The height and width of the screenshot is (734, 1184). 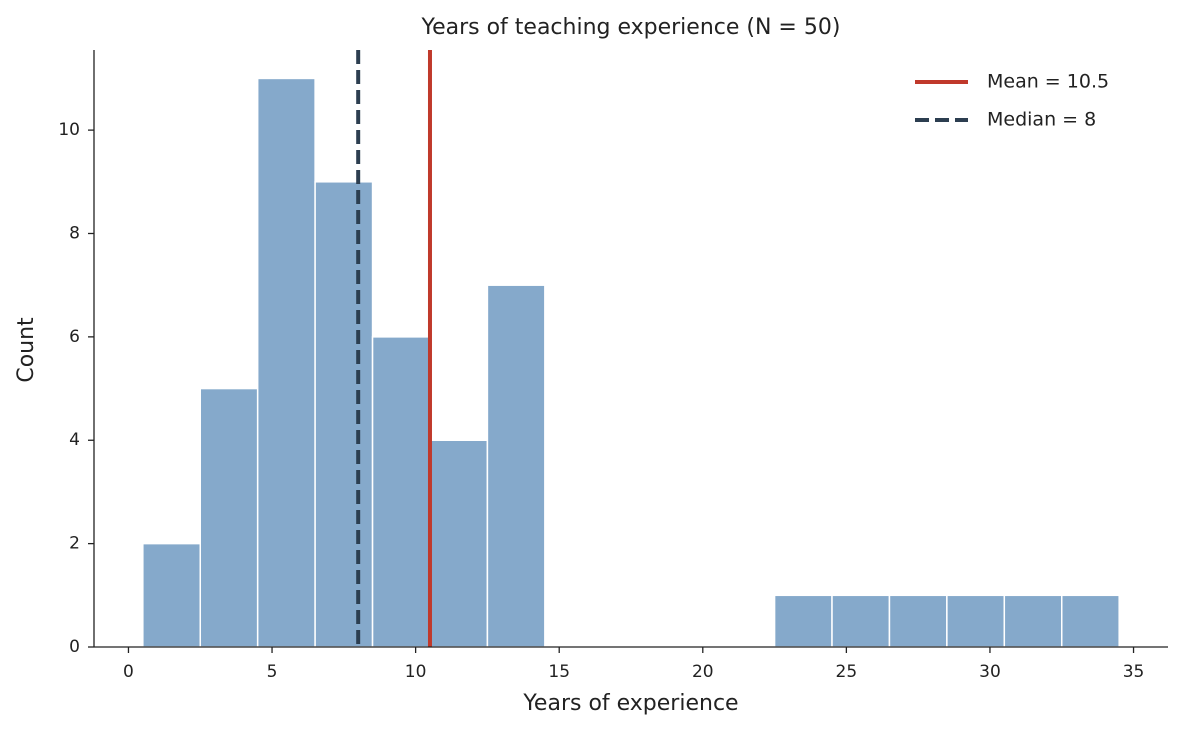 I want to click on x-tick-label: 25, so click(x=847, y=672).